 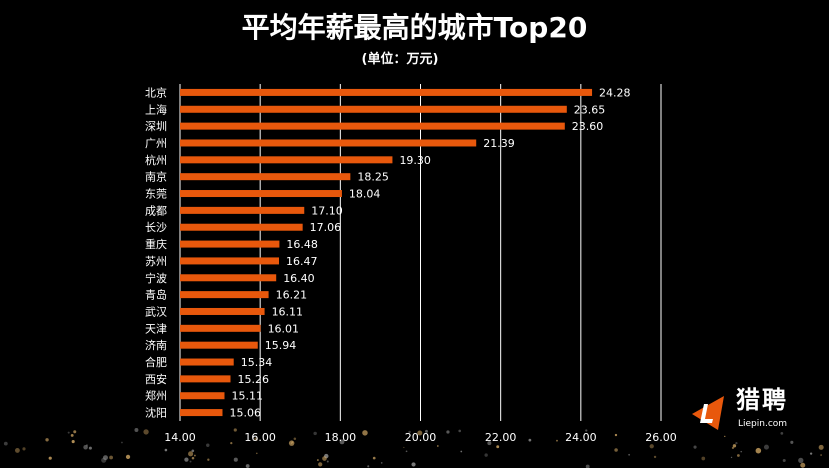 I want to click on logo-text: 猎聘, so click(x=762, y=400).